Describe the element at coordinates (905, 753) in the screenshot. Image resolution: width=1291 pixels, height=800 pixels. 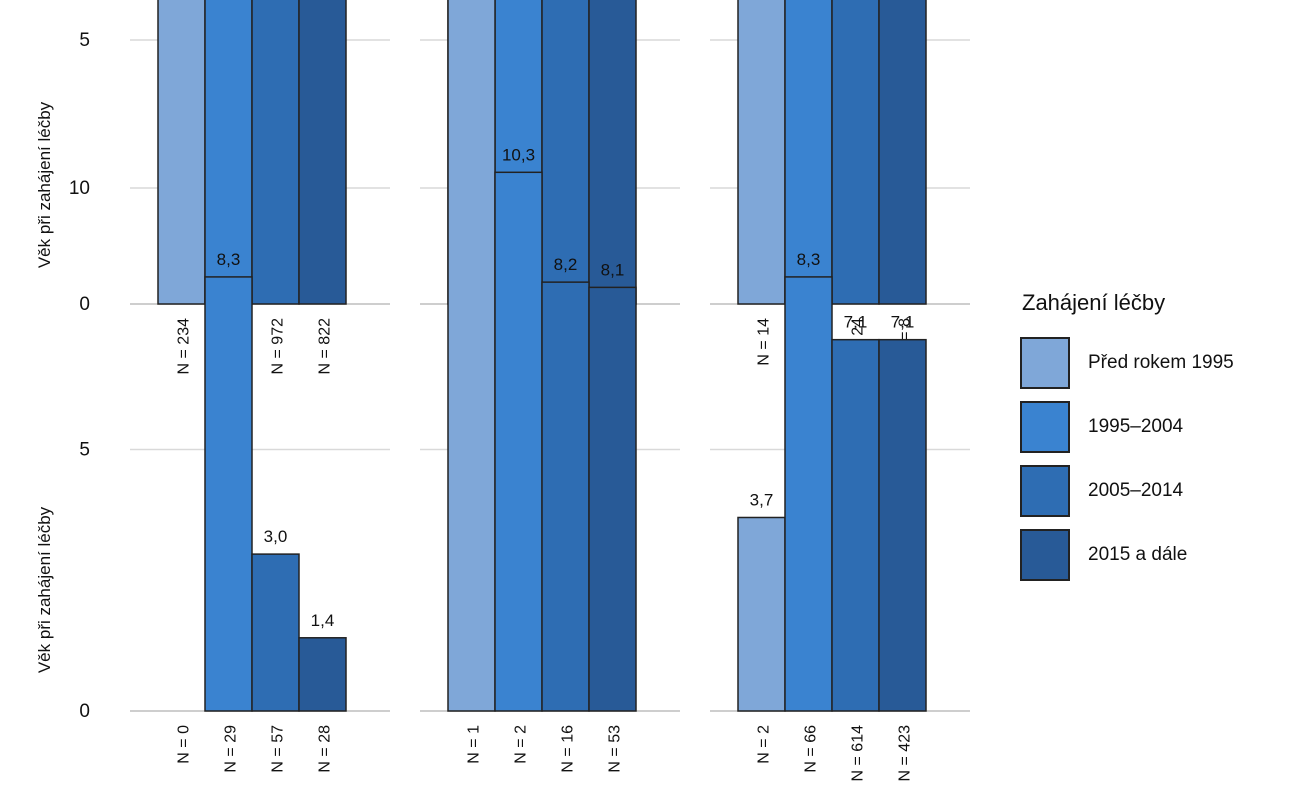
I see `x-category-label: N = 423` at that location.